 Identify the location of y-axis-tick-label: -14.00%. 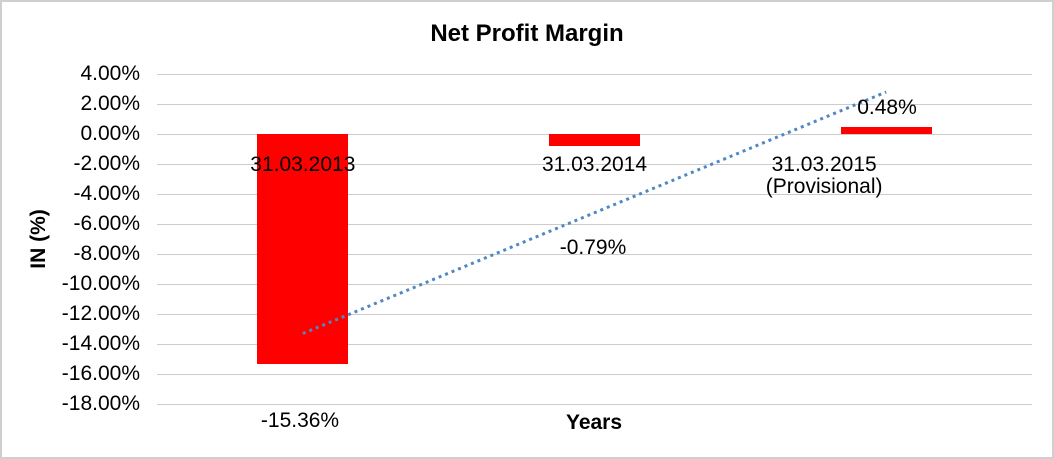
(100, 343).